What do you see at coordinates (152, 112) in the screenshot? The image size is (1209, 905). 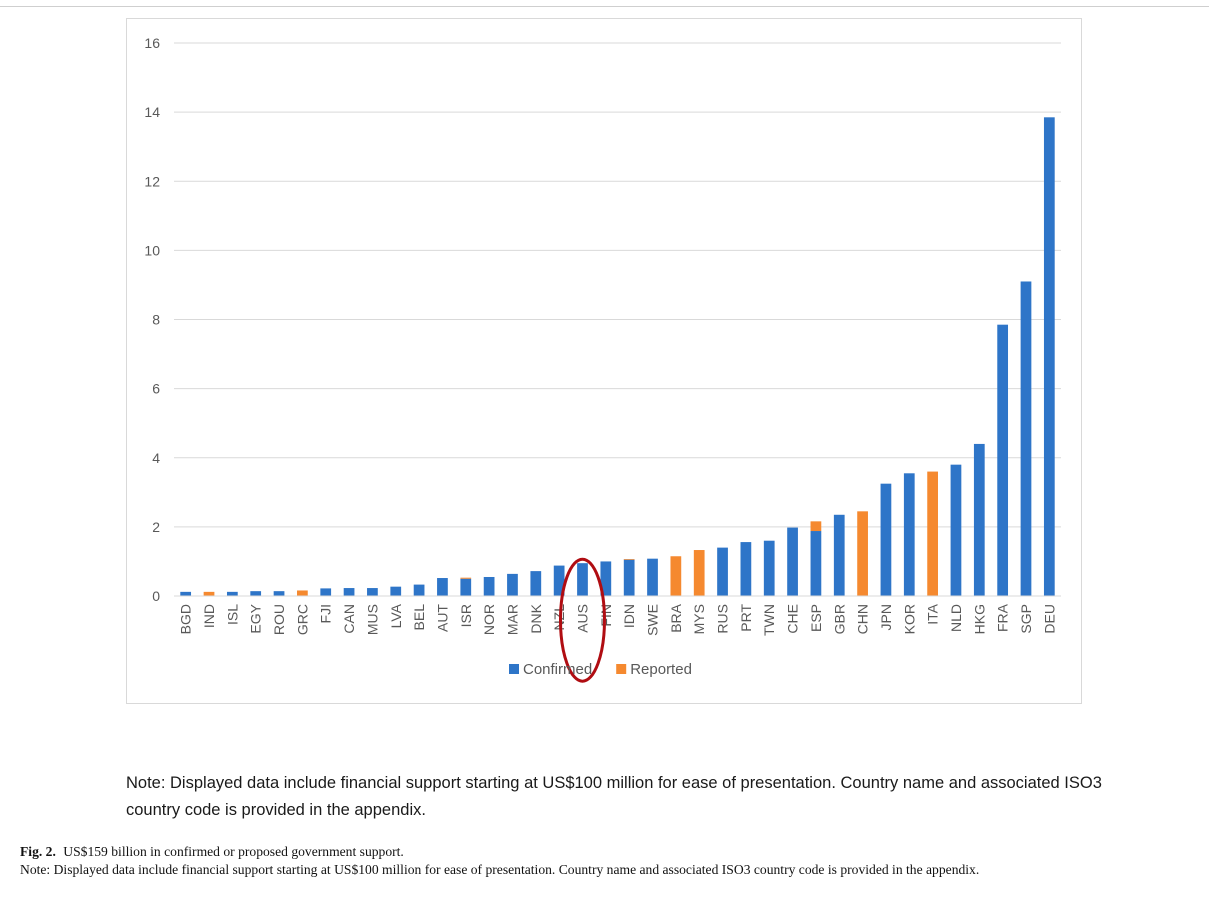 I see `y-tick-label: 14` at bounding box center [152, 112].